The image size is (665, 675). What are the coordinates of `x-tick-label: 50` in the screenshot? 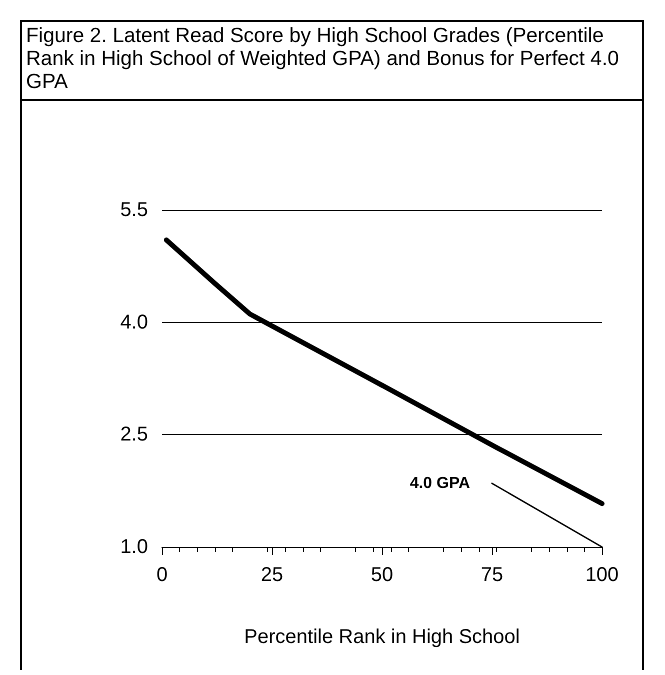 It's located at (382, 575).